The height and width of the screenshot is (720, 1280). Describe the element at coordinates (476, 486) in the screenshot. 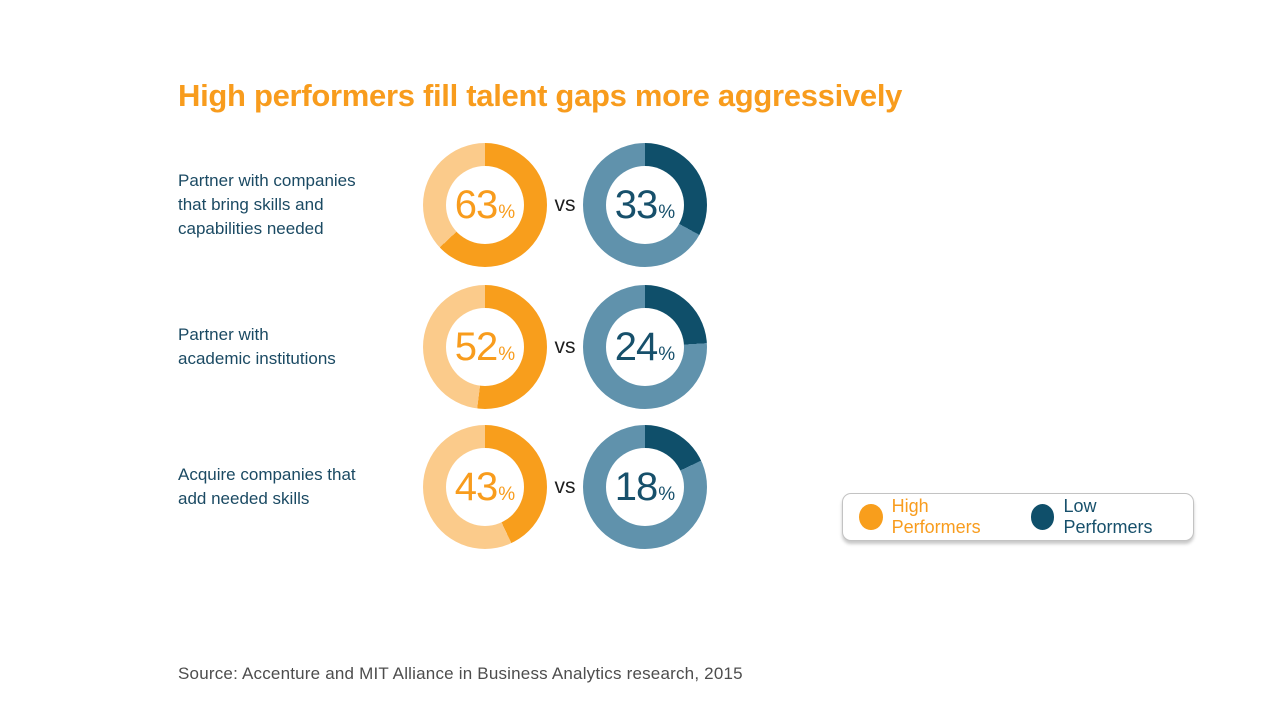

I see `donut-value: 43` at that location.